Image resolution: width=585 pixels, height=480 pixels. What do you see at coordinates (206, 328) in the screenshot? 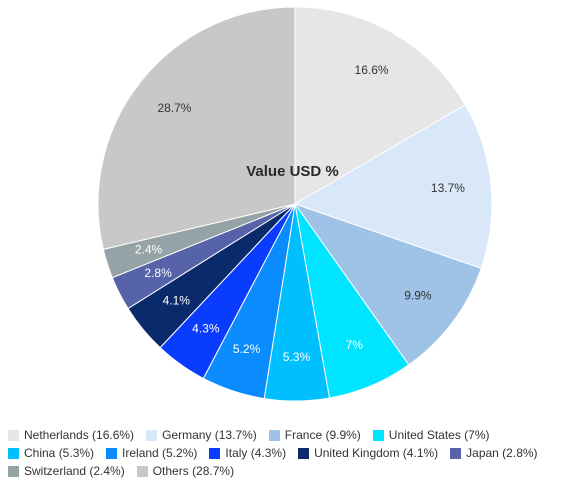
I see `slice-data-label: 4.3%` at bounding box center [206, 328].